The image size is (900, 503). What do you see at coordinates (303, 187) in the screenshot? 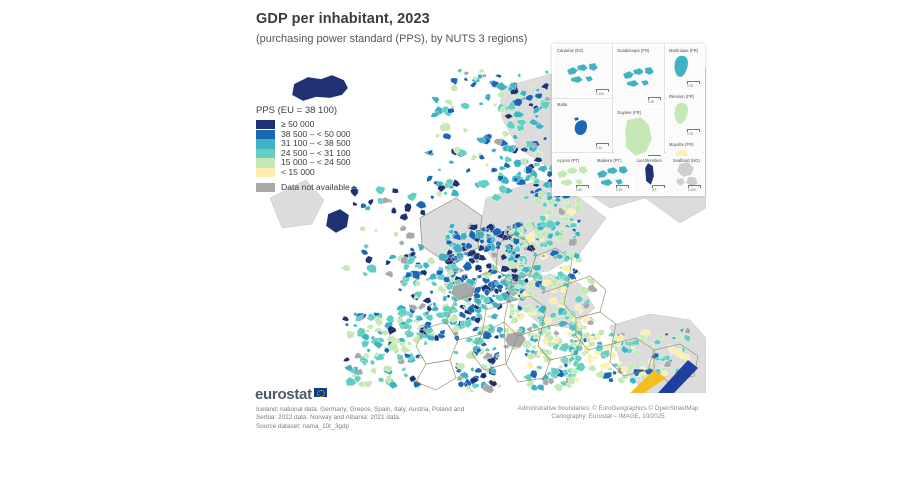
I see `legend-item-no-data: Data not available` at bounding box center [303, 187].